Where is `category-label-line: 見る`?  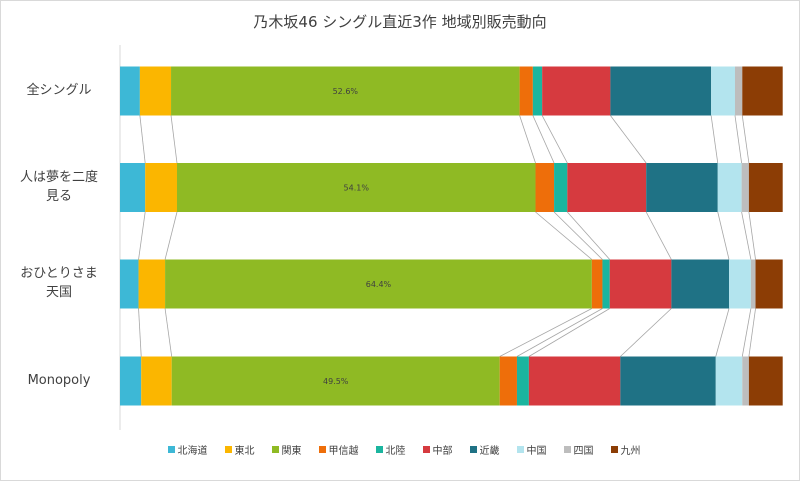 category-label-line: 見る is located at coordinates (58, 196).